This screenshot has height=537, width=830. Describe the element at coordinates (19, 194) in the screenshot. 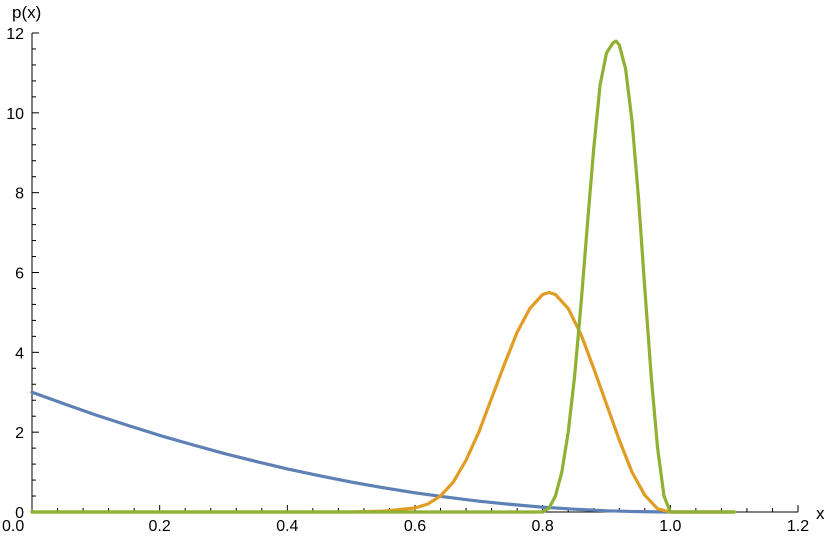

I see `y-tick-label: 8` at that location.